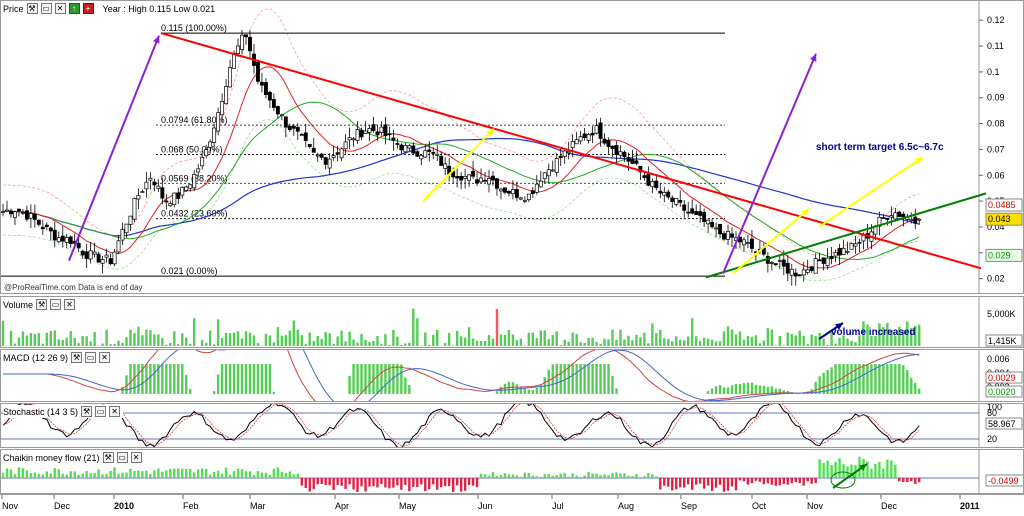  What do you see at coordinates (124, 506) in the screenshot?
I see `x-tick-label: 2010` at bounding box center [124, 506].